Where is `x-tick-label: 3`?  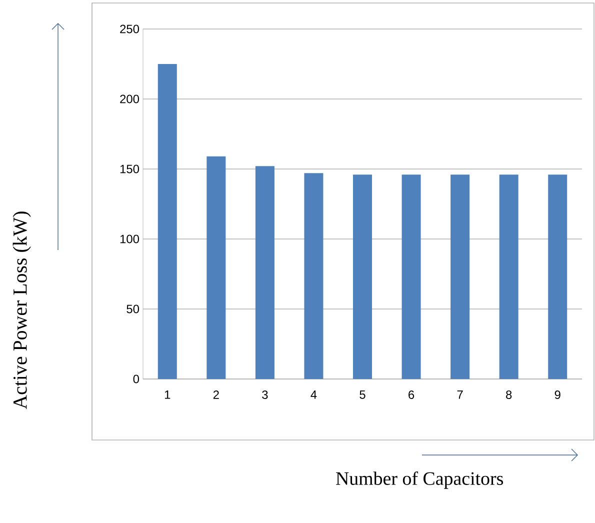
x-tick-label: 3 is located at coordinates (265, 394).